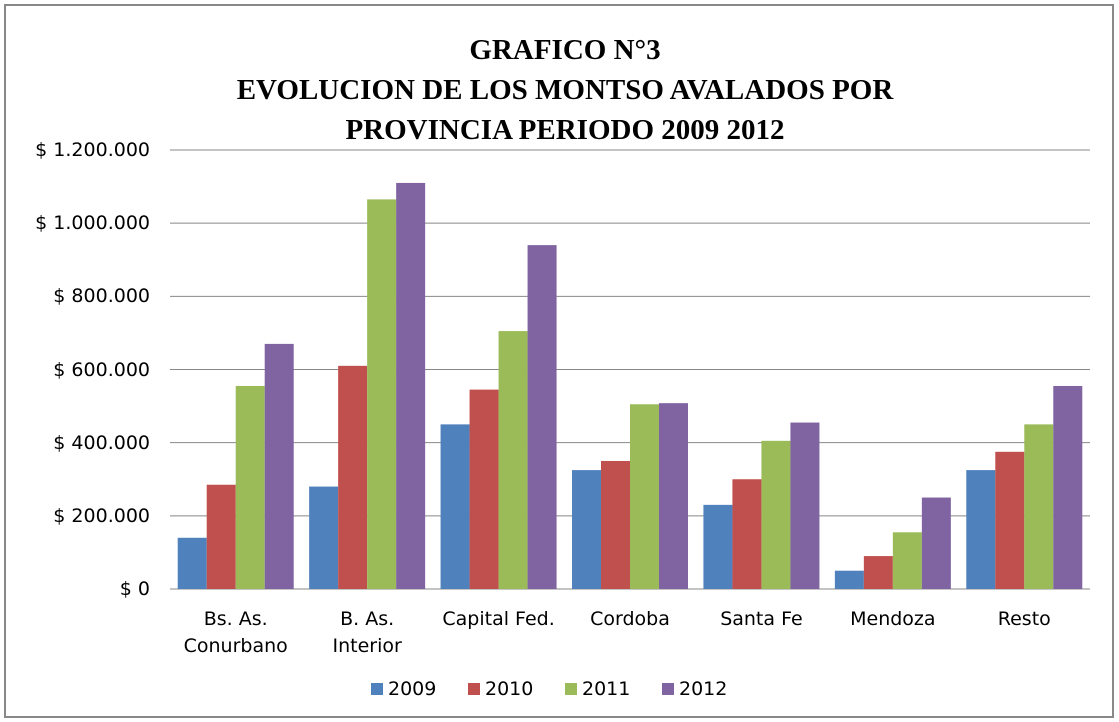 The width and height of the screenshot is (1119, 722). Describe the element at coordinates (101, 442) in the screenshot. I see `y-tick-label: $ 400.000` at that location.